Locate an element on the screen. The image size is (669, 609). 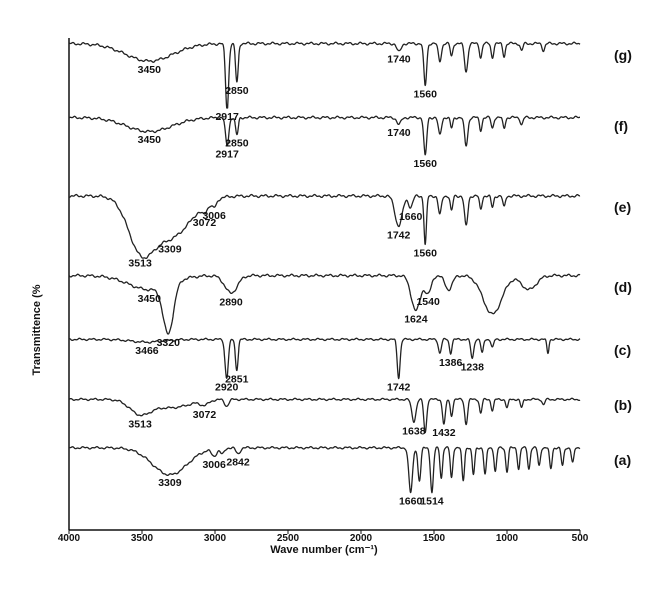
x-tick-label: 2500 is located at coordinates (288, 538).